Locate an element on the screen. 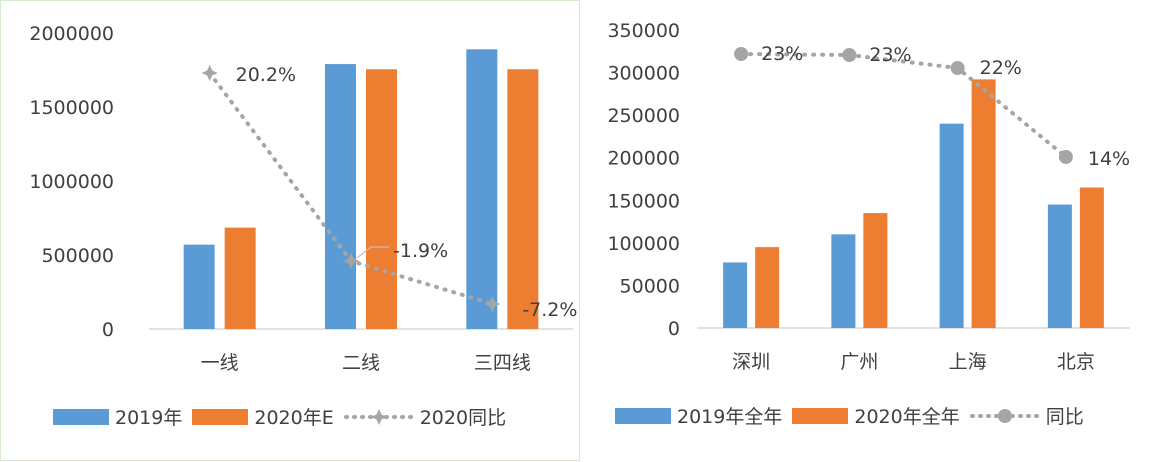  legend-item-yoy: 同比 is located at coordinates (1026, 415).